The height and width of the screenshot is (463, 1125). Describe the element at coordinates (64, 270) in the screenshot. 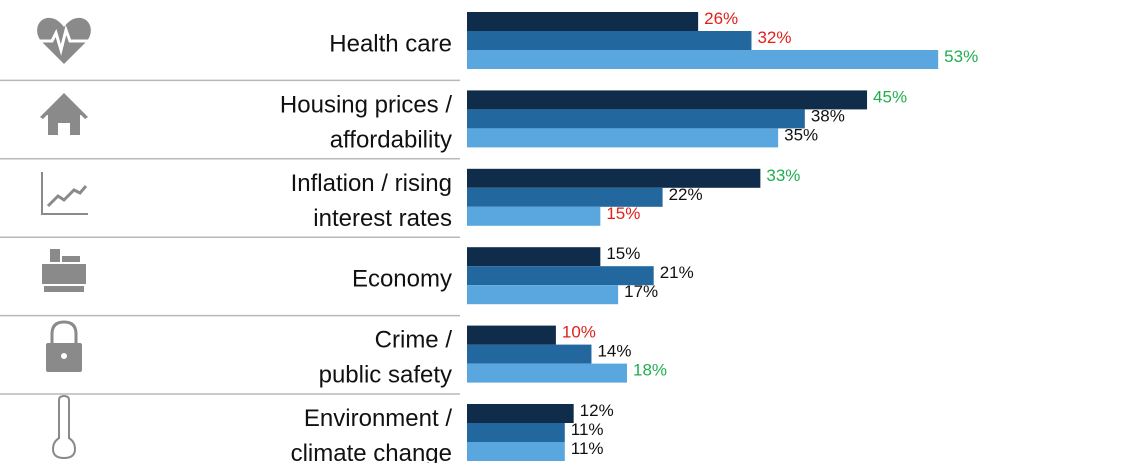

I see `register-icon` at that location.